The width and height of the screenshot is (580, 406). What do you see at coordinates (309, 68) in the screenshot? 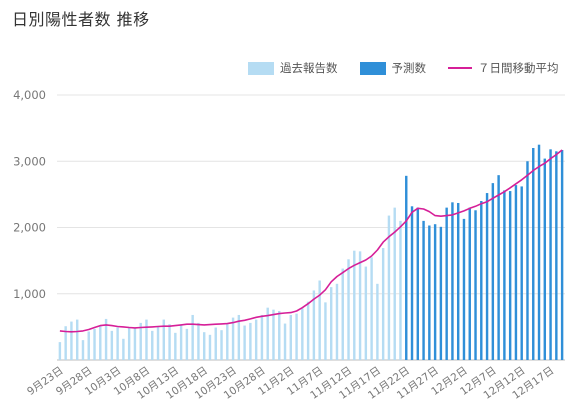
I see `legend-label-past: 過去報告数` at bounding box center [309, 68].